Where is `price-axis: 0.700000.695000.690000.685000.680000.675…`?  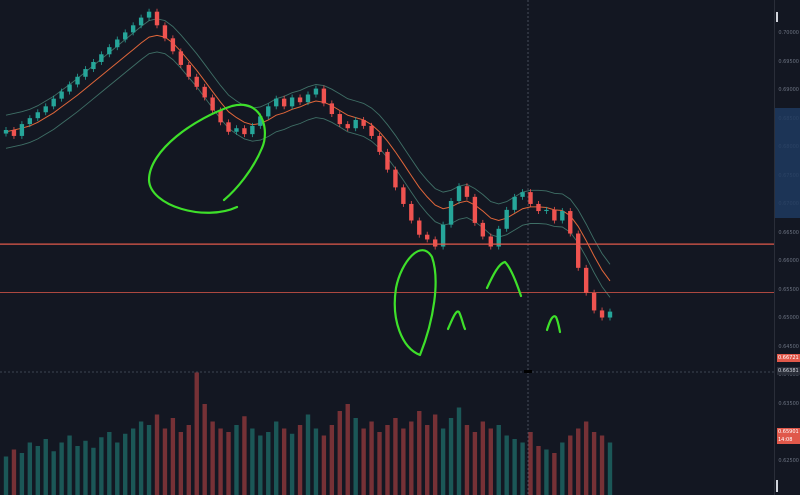
price-axis: 0.700000.695000.690000.685000.680000.675… is located at coordinates (787, 247).